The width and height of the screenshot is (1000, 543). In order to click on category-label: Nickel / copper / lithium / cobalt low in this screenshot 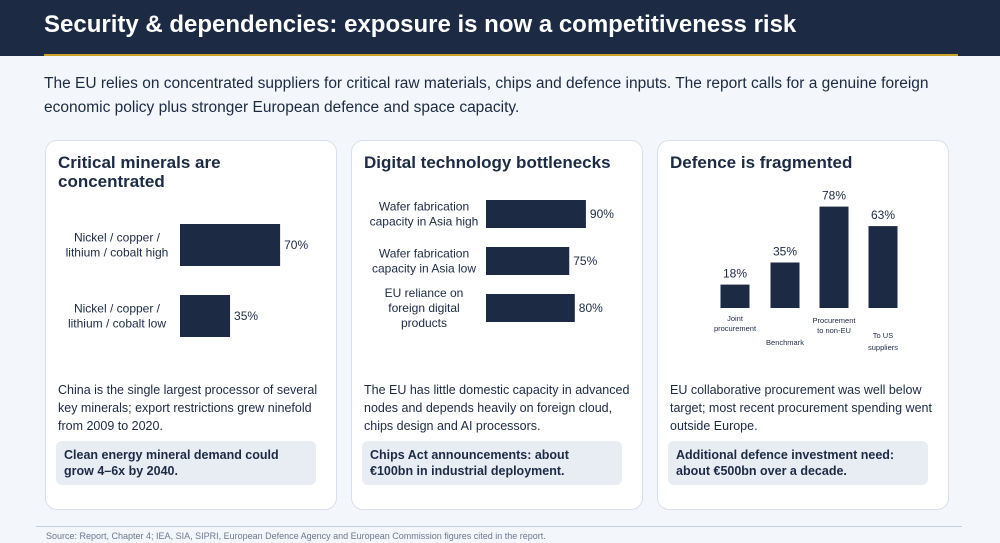, I will do `click(117, 316)`.